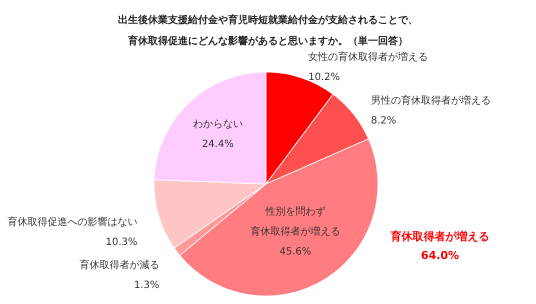  I want to click on data-label: 45.6%, so click(296, 252).